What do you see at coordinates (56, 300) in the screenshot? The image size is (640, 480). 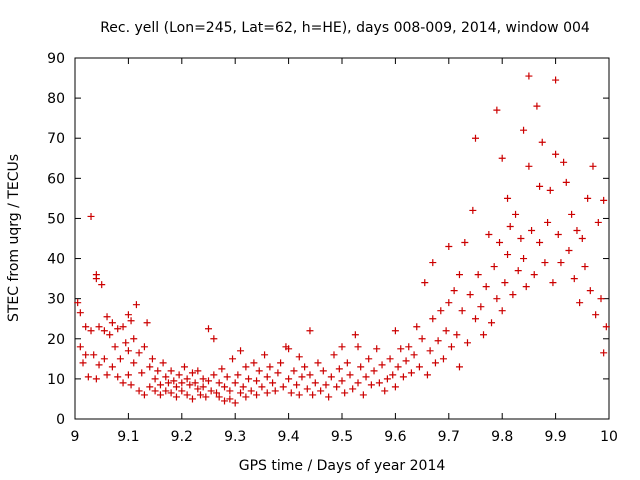 I see `y-tick-label: 30` at bounding box center [56, 300].